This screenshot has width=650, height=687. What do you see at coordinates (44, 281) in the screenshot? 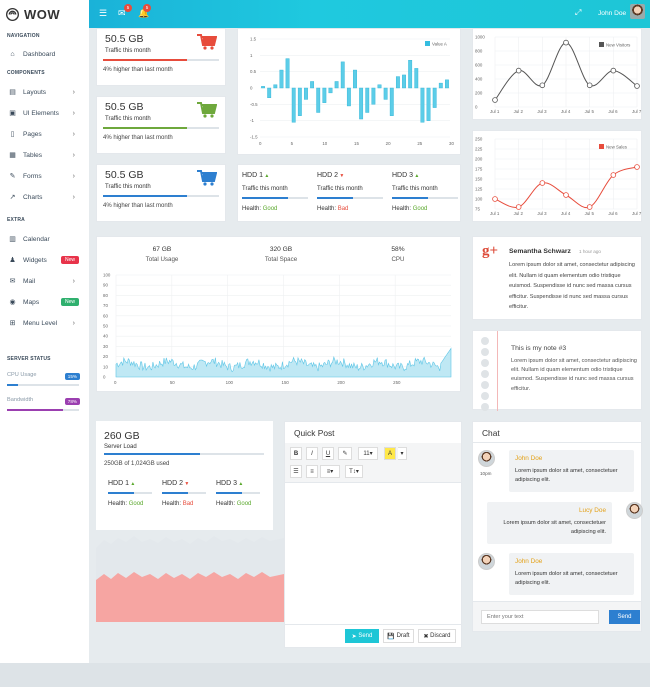
I see `sidebar-item-mail: ✉ Mail ›` at bounding box center [44, 281].